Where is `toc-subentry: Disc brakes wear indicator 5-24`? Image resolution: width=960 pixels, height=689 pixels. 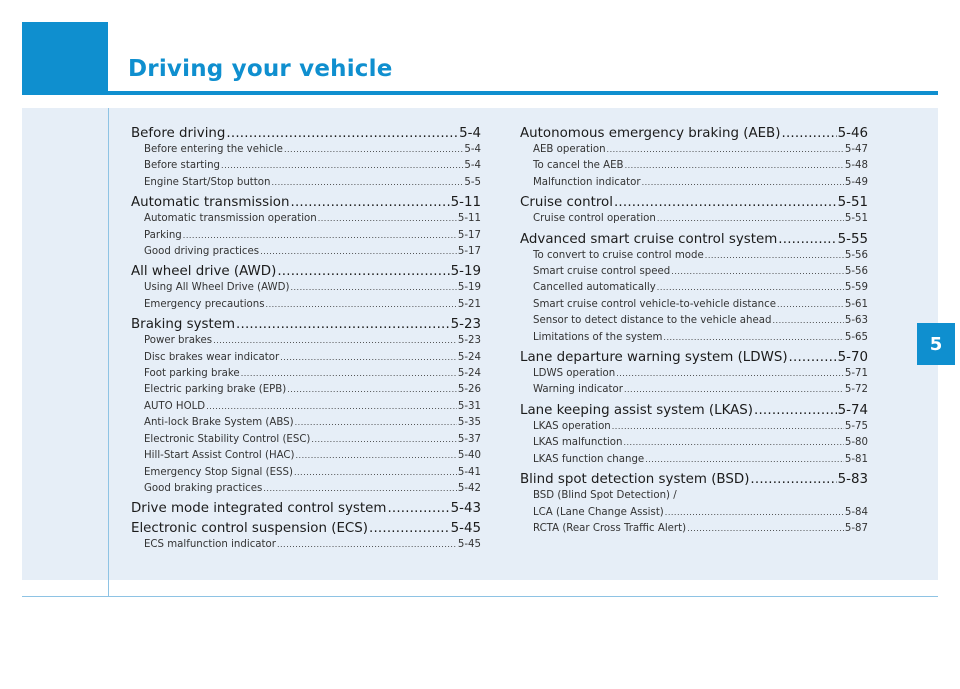 toc-subentry: Disc brakes wear indicator 5-24 is located at coordinates (306, 358).